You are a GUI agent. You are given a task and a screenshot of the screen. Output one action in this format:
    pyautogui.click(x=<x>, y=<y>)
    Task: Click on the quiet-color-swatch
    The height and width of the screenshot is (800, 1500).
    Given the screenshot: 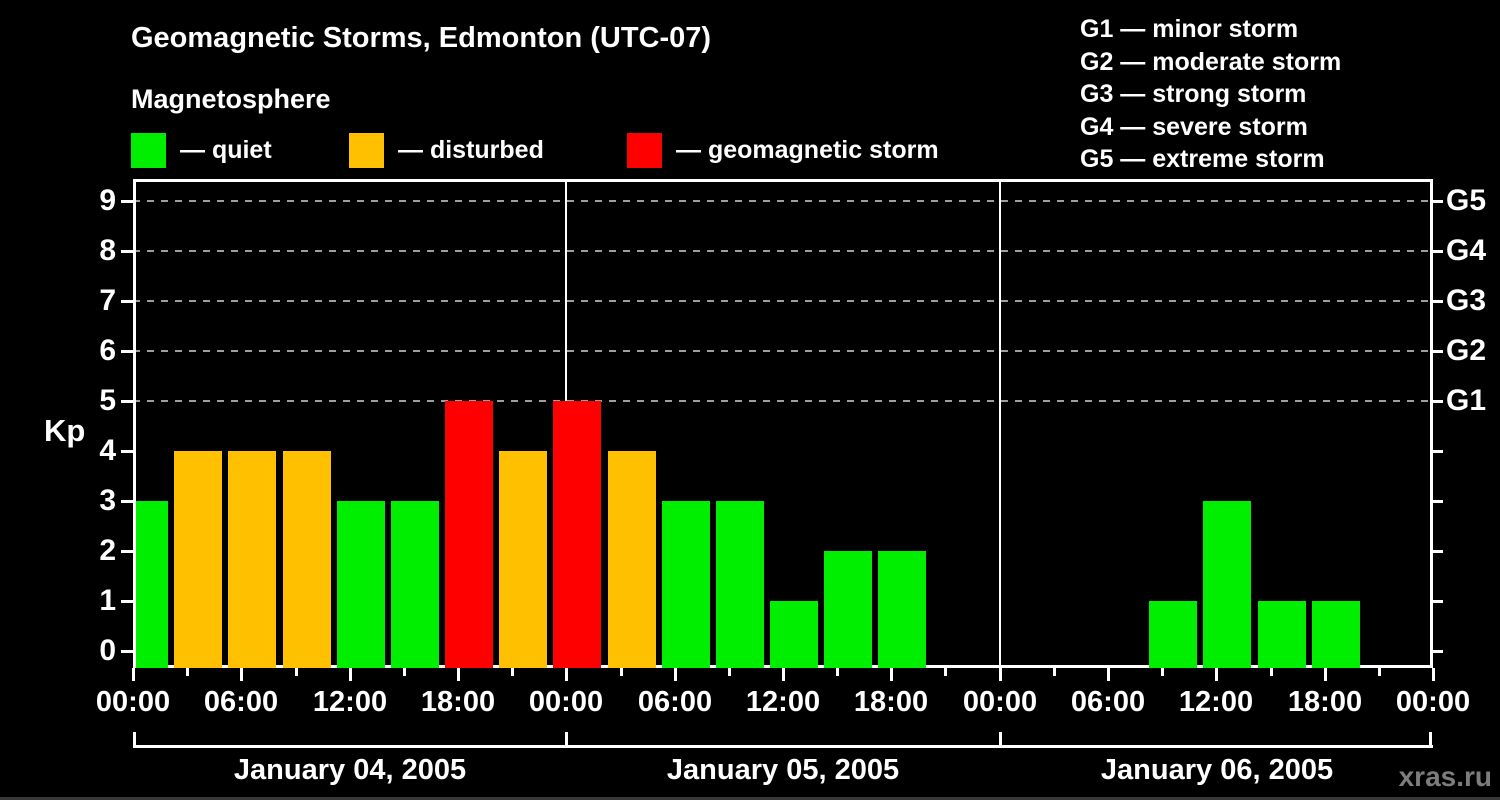 What is the action you would take?
    pyautogui.click(x=148, y=150)
    